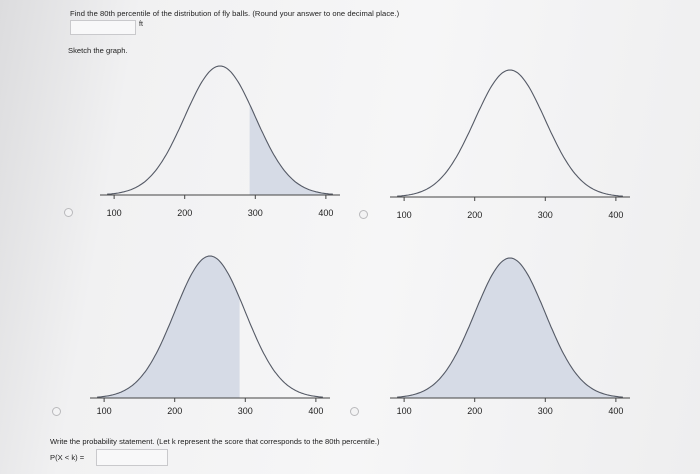  What do you see at coordinates (141, 24) in the screenshot?
I see `unit-label: ft` at bounding box center [141, 24].